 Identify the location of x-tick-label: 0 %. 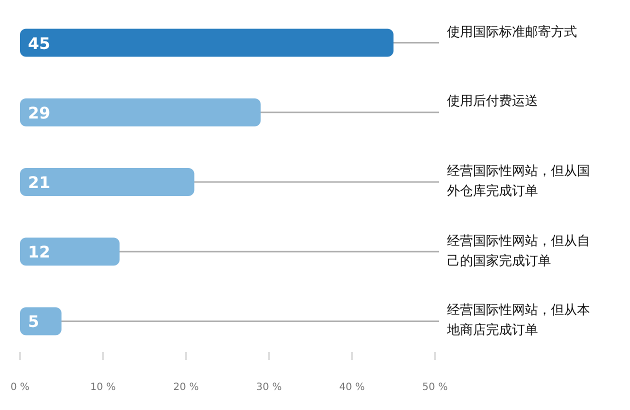
(20, 387).